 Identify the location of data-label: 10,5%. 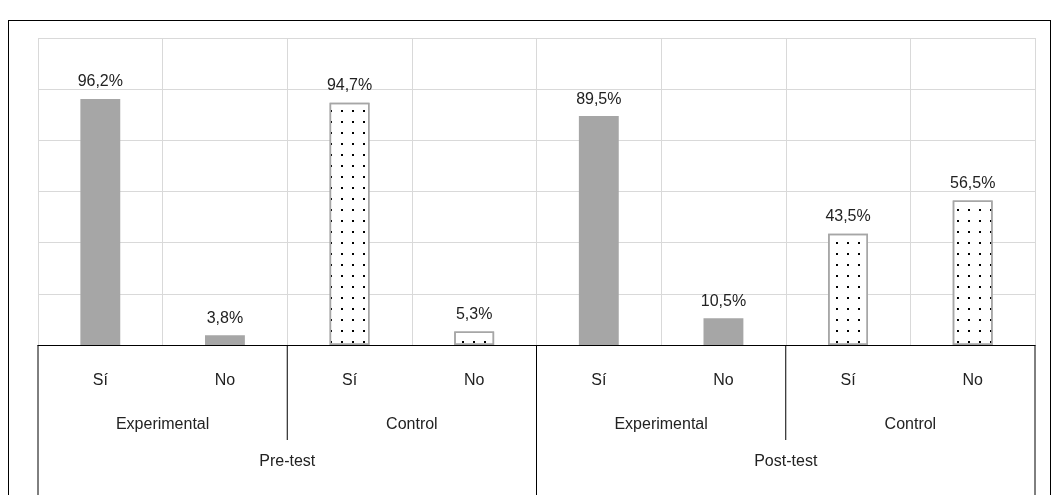
(723, 300).